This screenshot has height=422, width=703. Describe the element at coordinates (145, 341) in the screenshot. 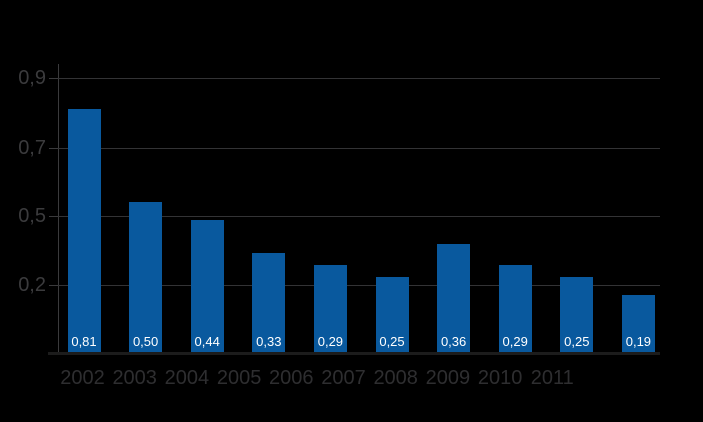

I see `bar-value-label: 0,50` at that location.